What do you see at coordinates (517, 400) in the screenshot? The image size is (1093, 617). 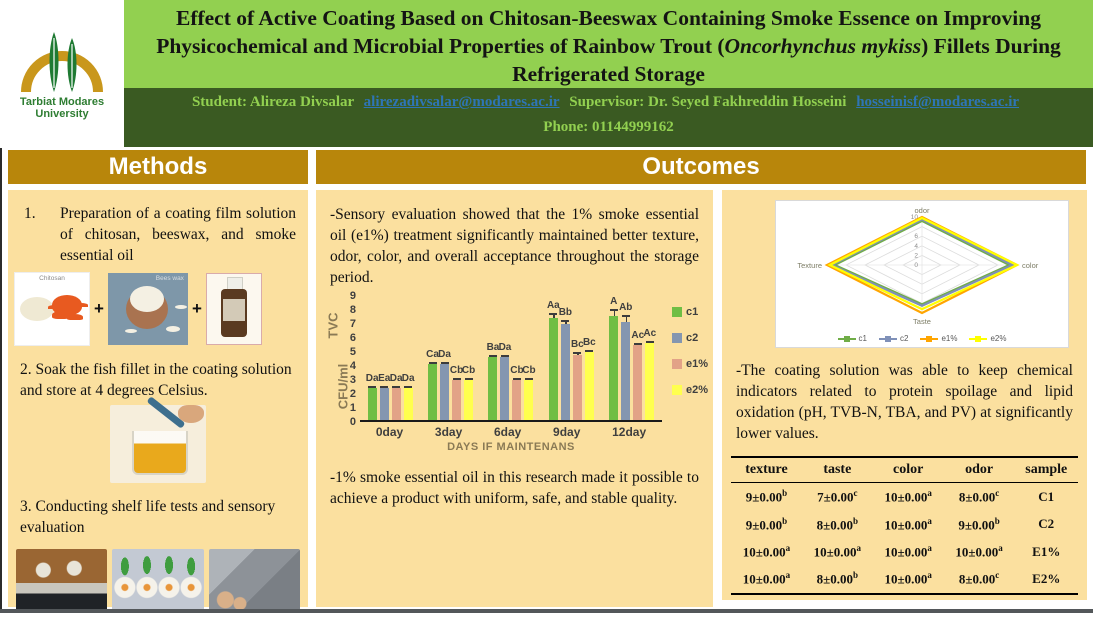 I see `bar-e1%-6day` at bounding box center [517, 400].